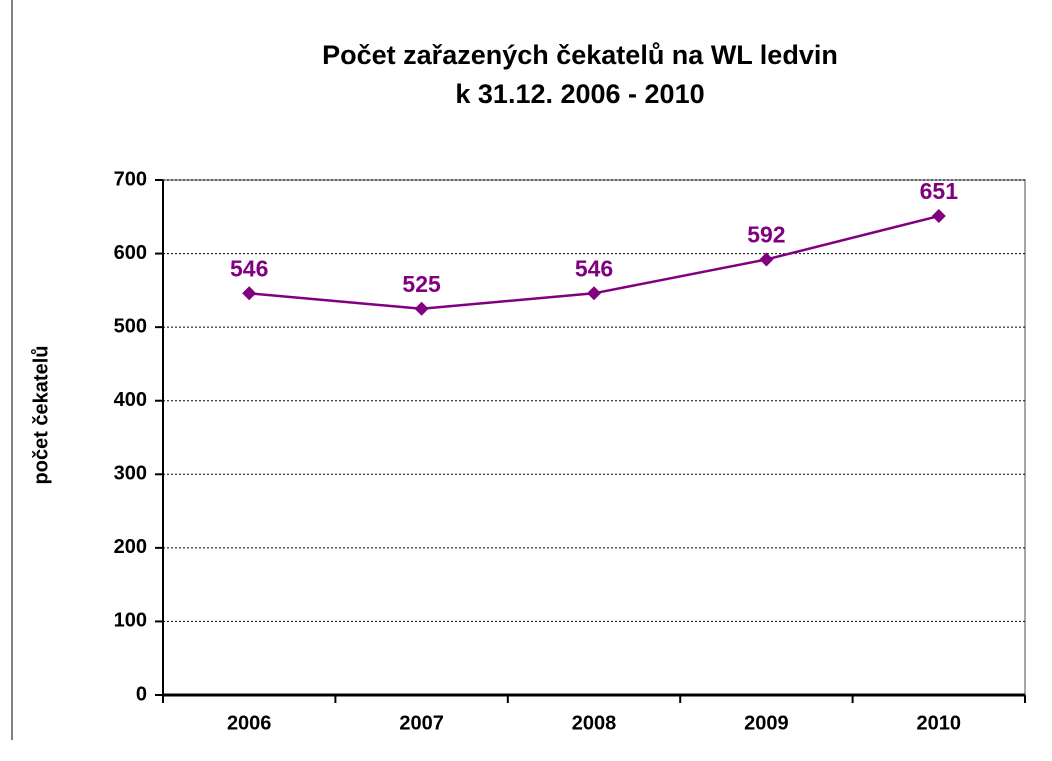 The height and width of the screenshot is (761, 1052). What do you see at coordinates (939, 723) in the screenshot?
I see `x-tick-label: 2010` at bounding box center [939, 723].